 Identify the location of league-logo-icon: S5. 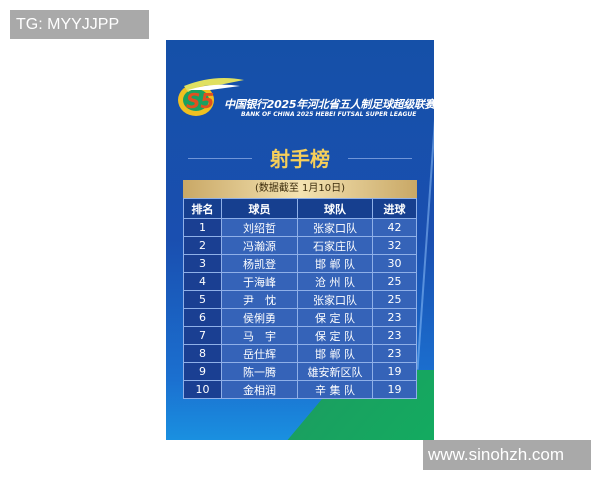
(211, 97).